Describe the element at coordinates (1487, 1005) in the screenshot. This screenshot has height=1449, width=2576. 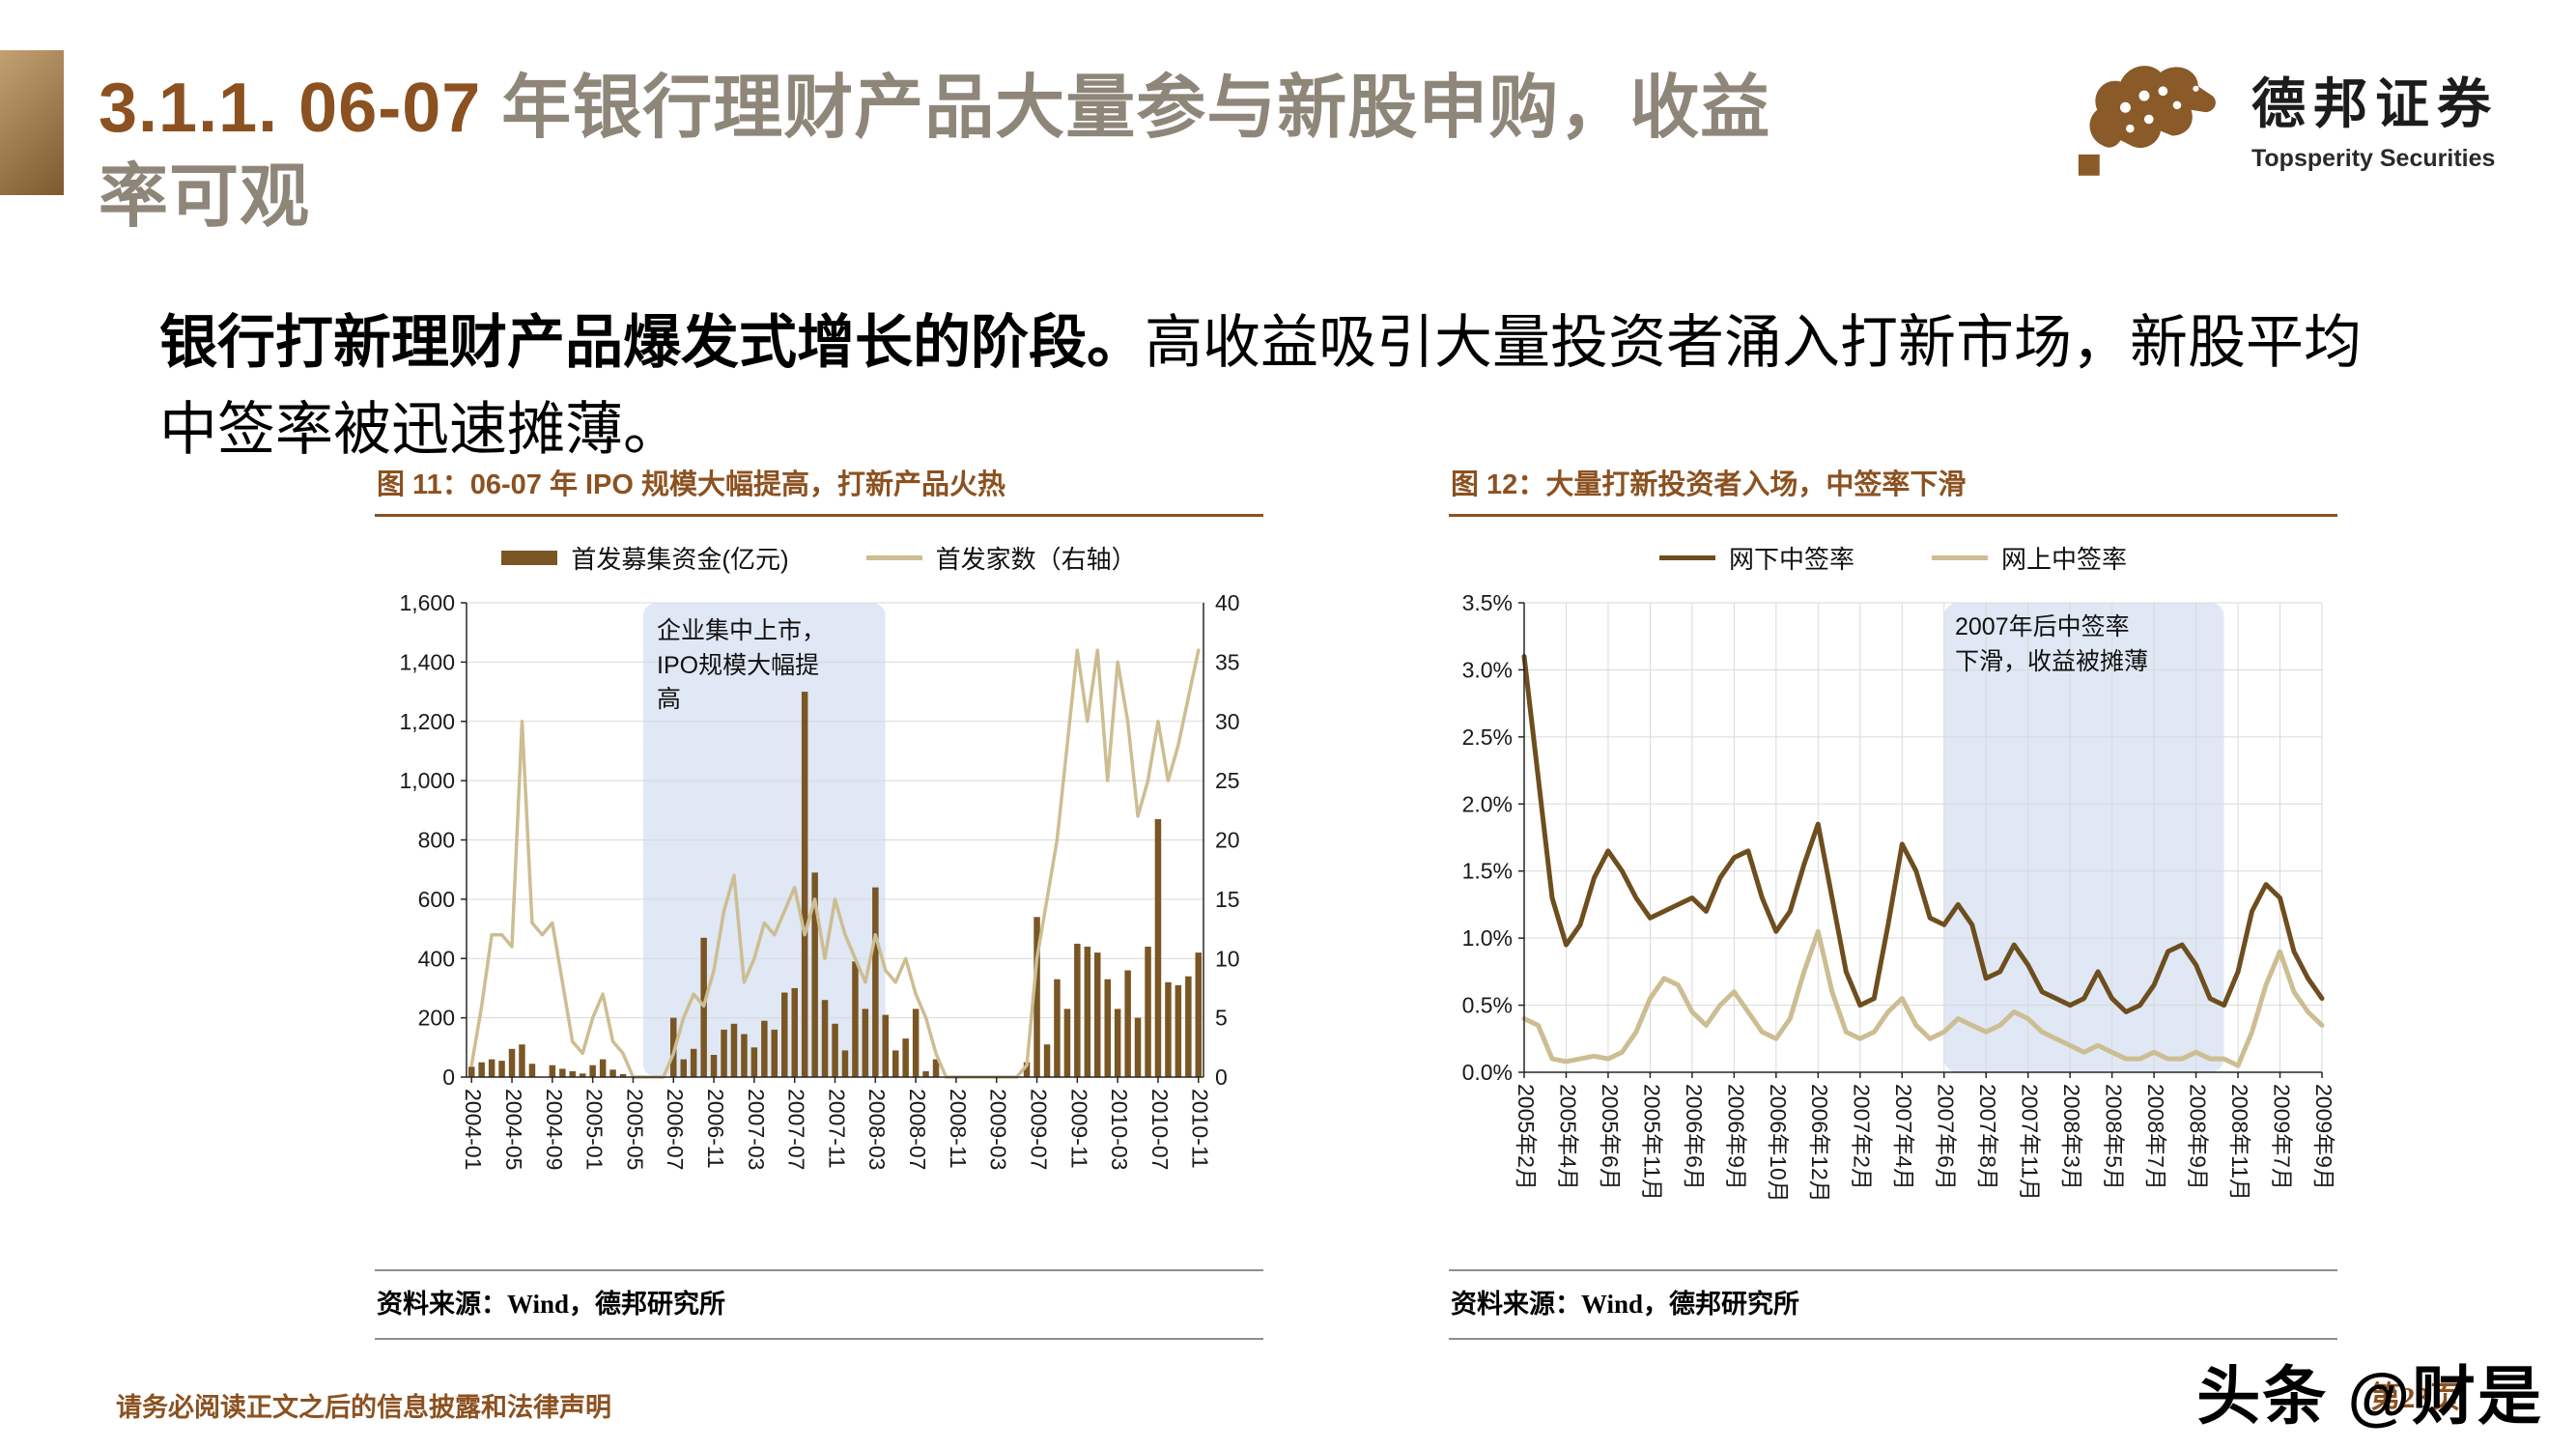
I see `svg-text: 0.5%` at that location.